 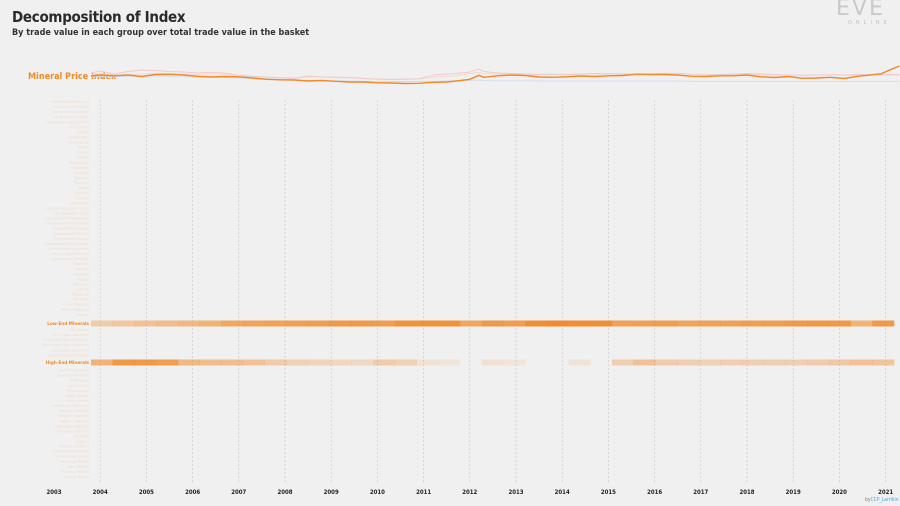 I want to click on x-tick-2011: 2011, so click(x=423, y=492).